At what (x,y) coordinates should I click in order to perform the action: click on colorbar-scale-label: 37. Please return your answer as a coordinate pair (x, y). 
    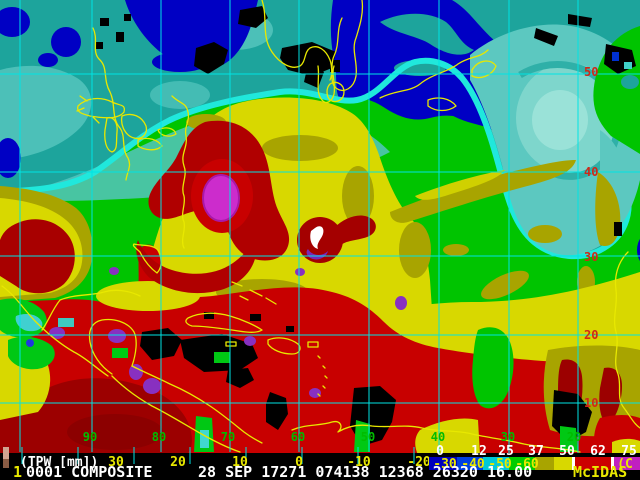
    Looking at the image, I should click on (536, 451).